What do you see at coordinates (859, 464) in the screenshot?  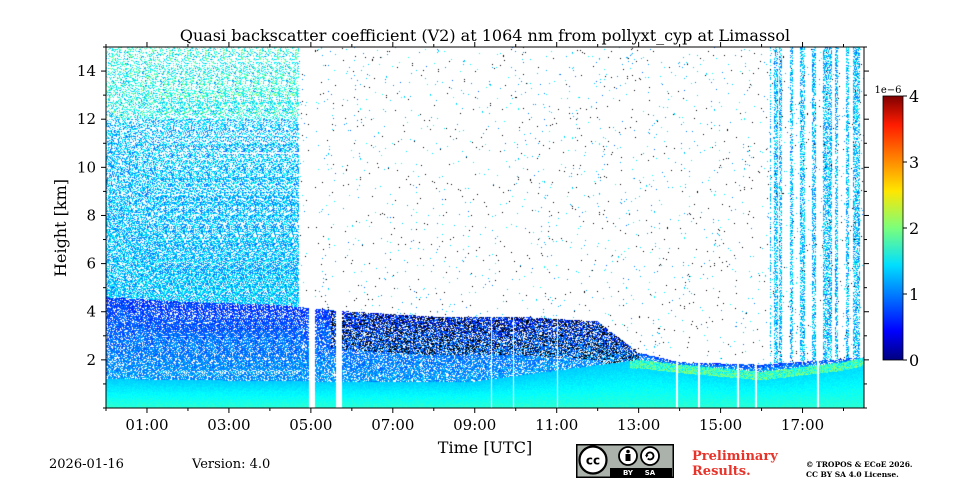 I see `copyright-line: © TROPOS & ECoE 2026.` at bounding box center [859, 464].